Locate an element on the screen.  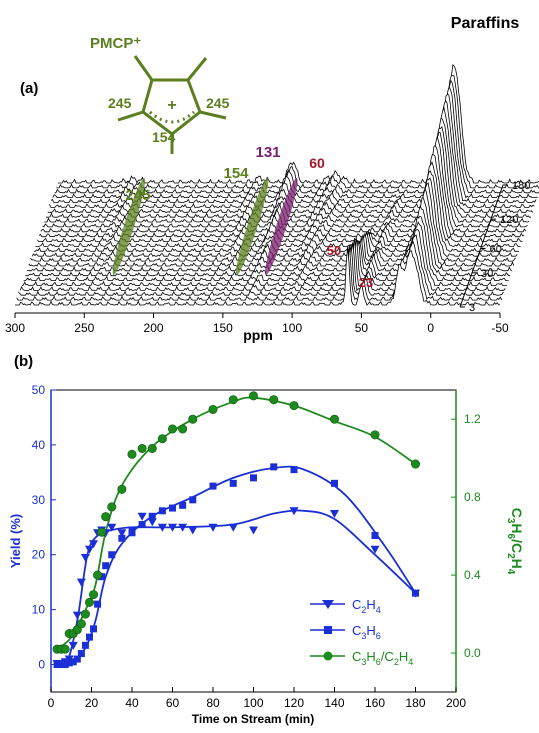
panel-a-depth-axis: 180 120 60 30 3 is located at coordinates (494, 247).